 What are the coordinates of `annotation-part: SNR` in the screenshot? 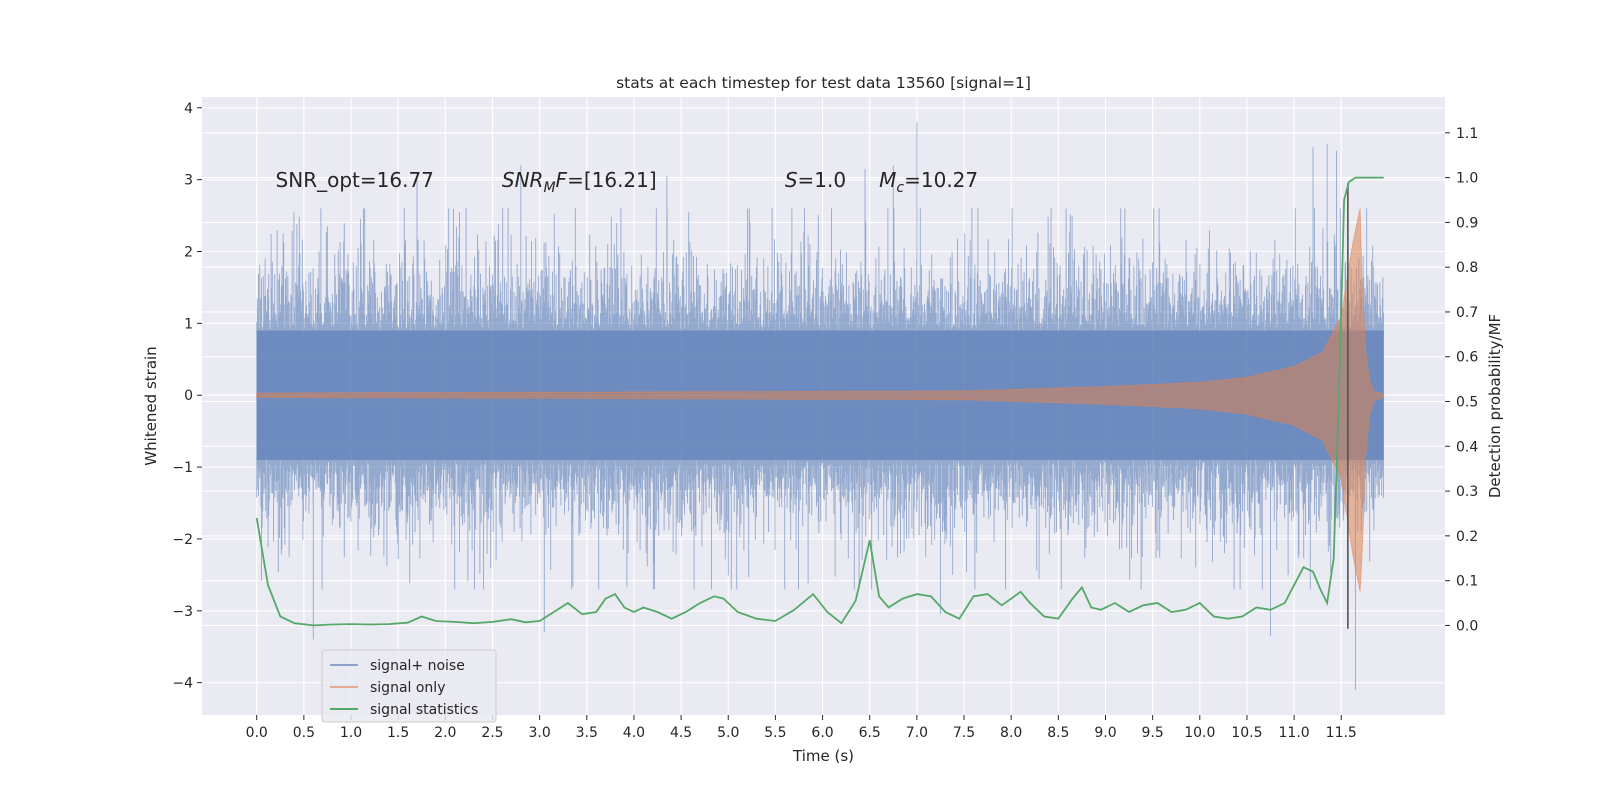 It's located at (523, 180).